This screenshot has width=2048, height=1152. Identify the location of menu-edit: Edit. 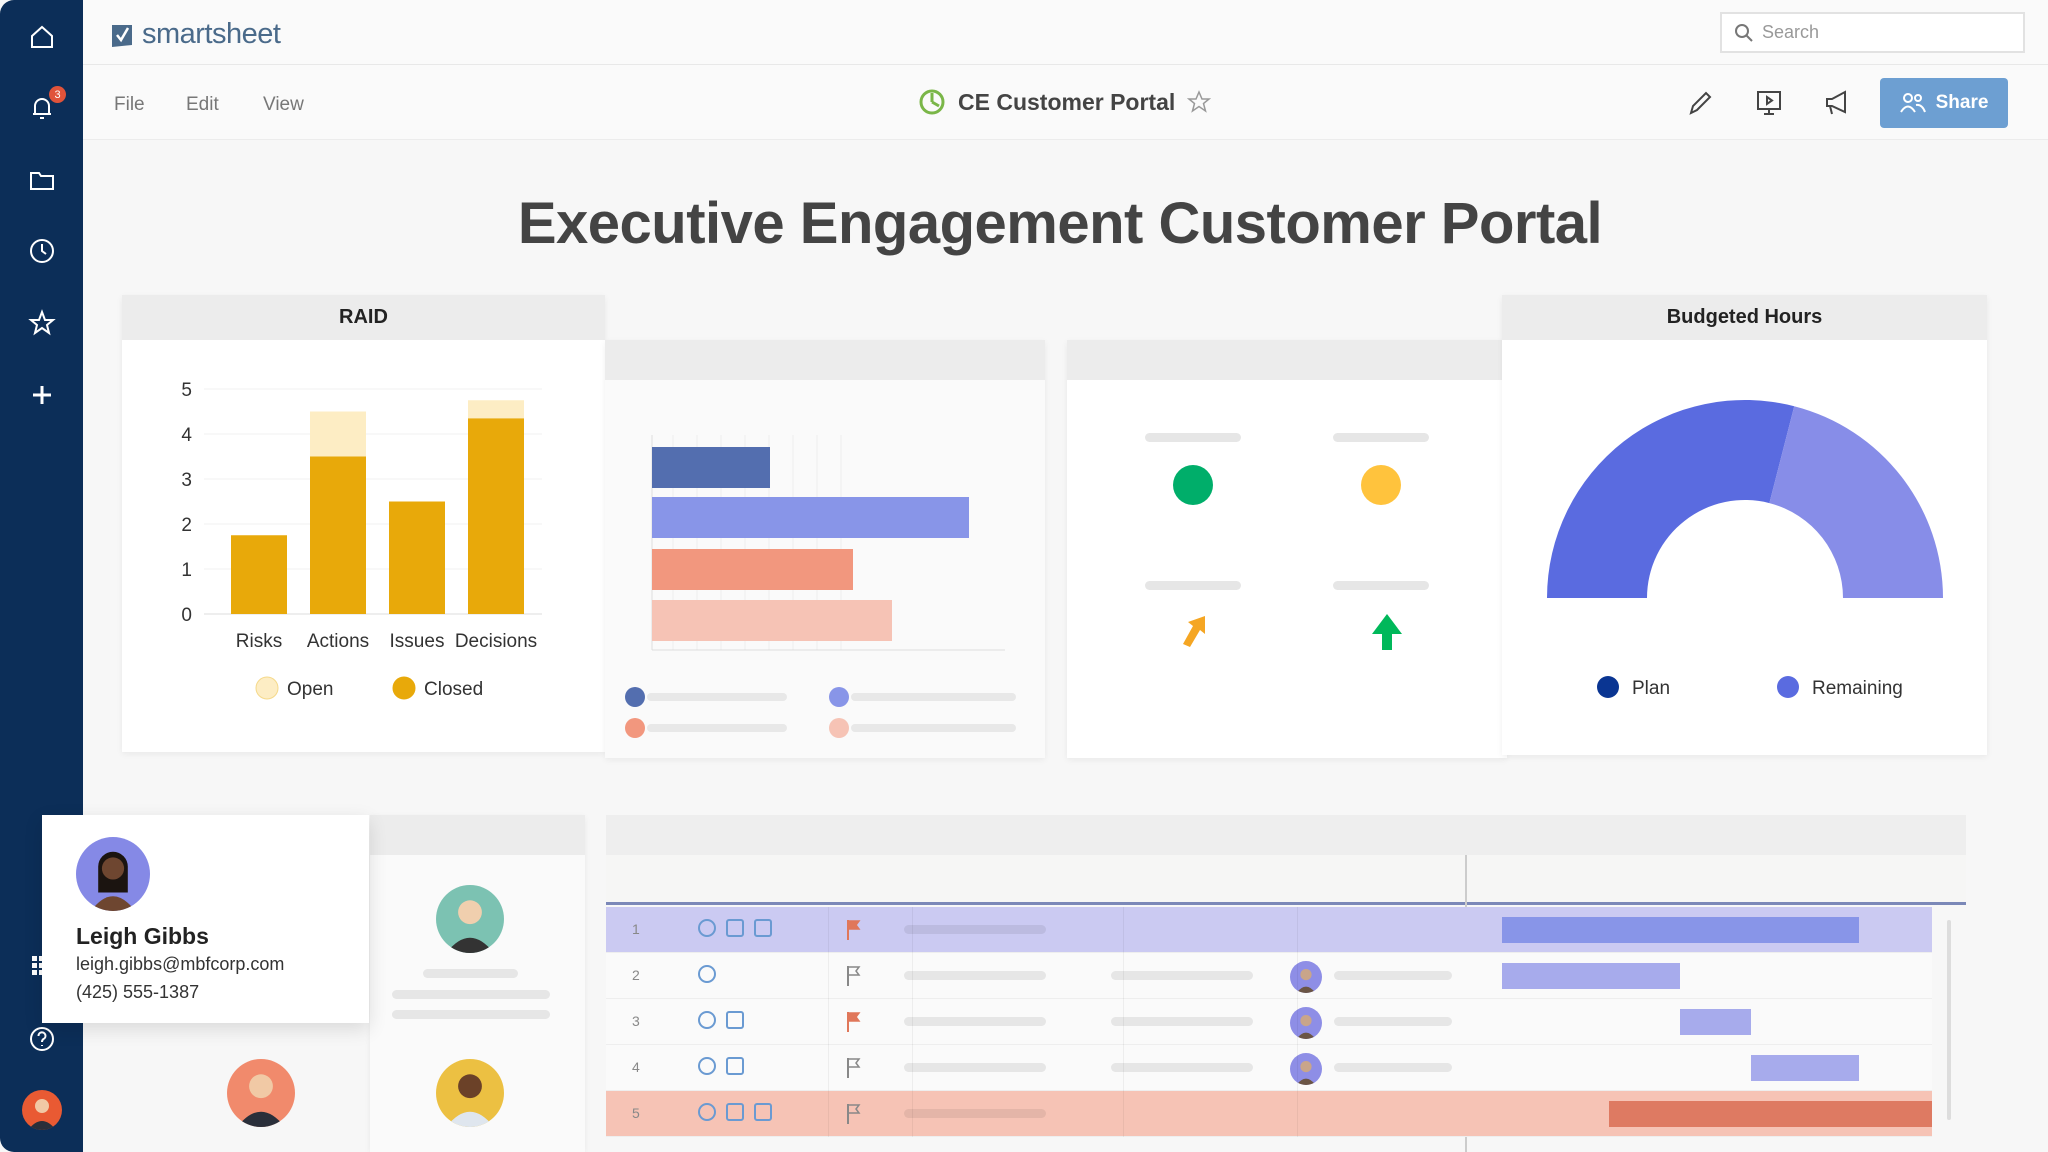
(202, 104).